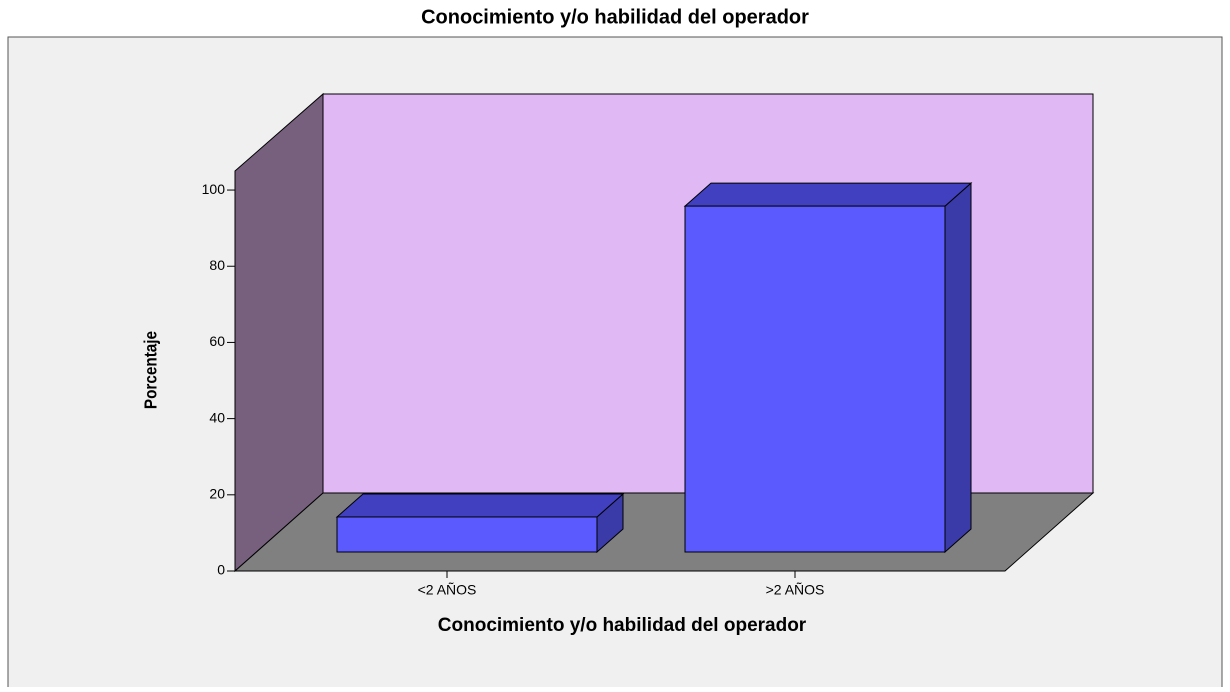  Describe the element at coordinates (214, 189) in the screenshot. I see `y-tick-label: 100` at that location.